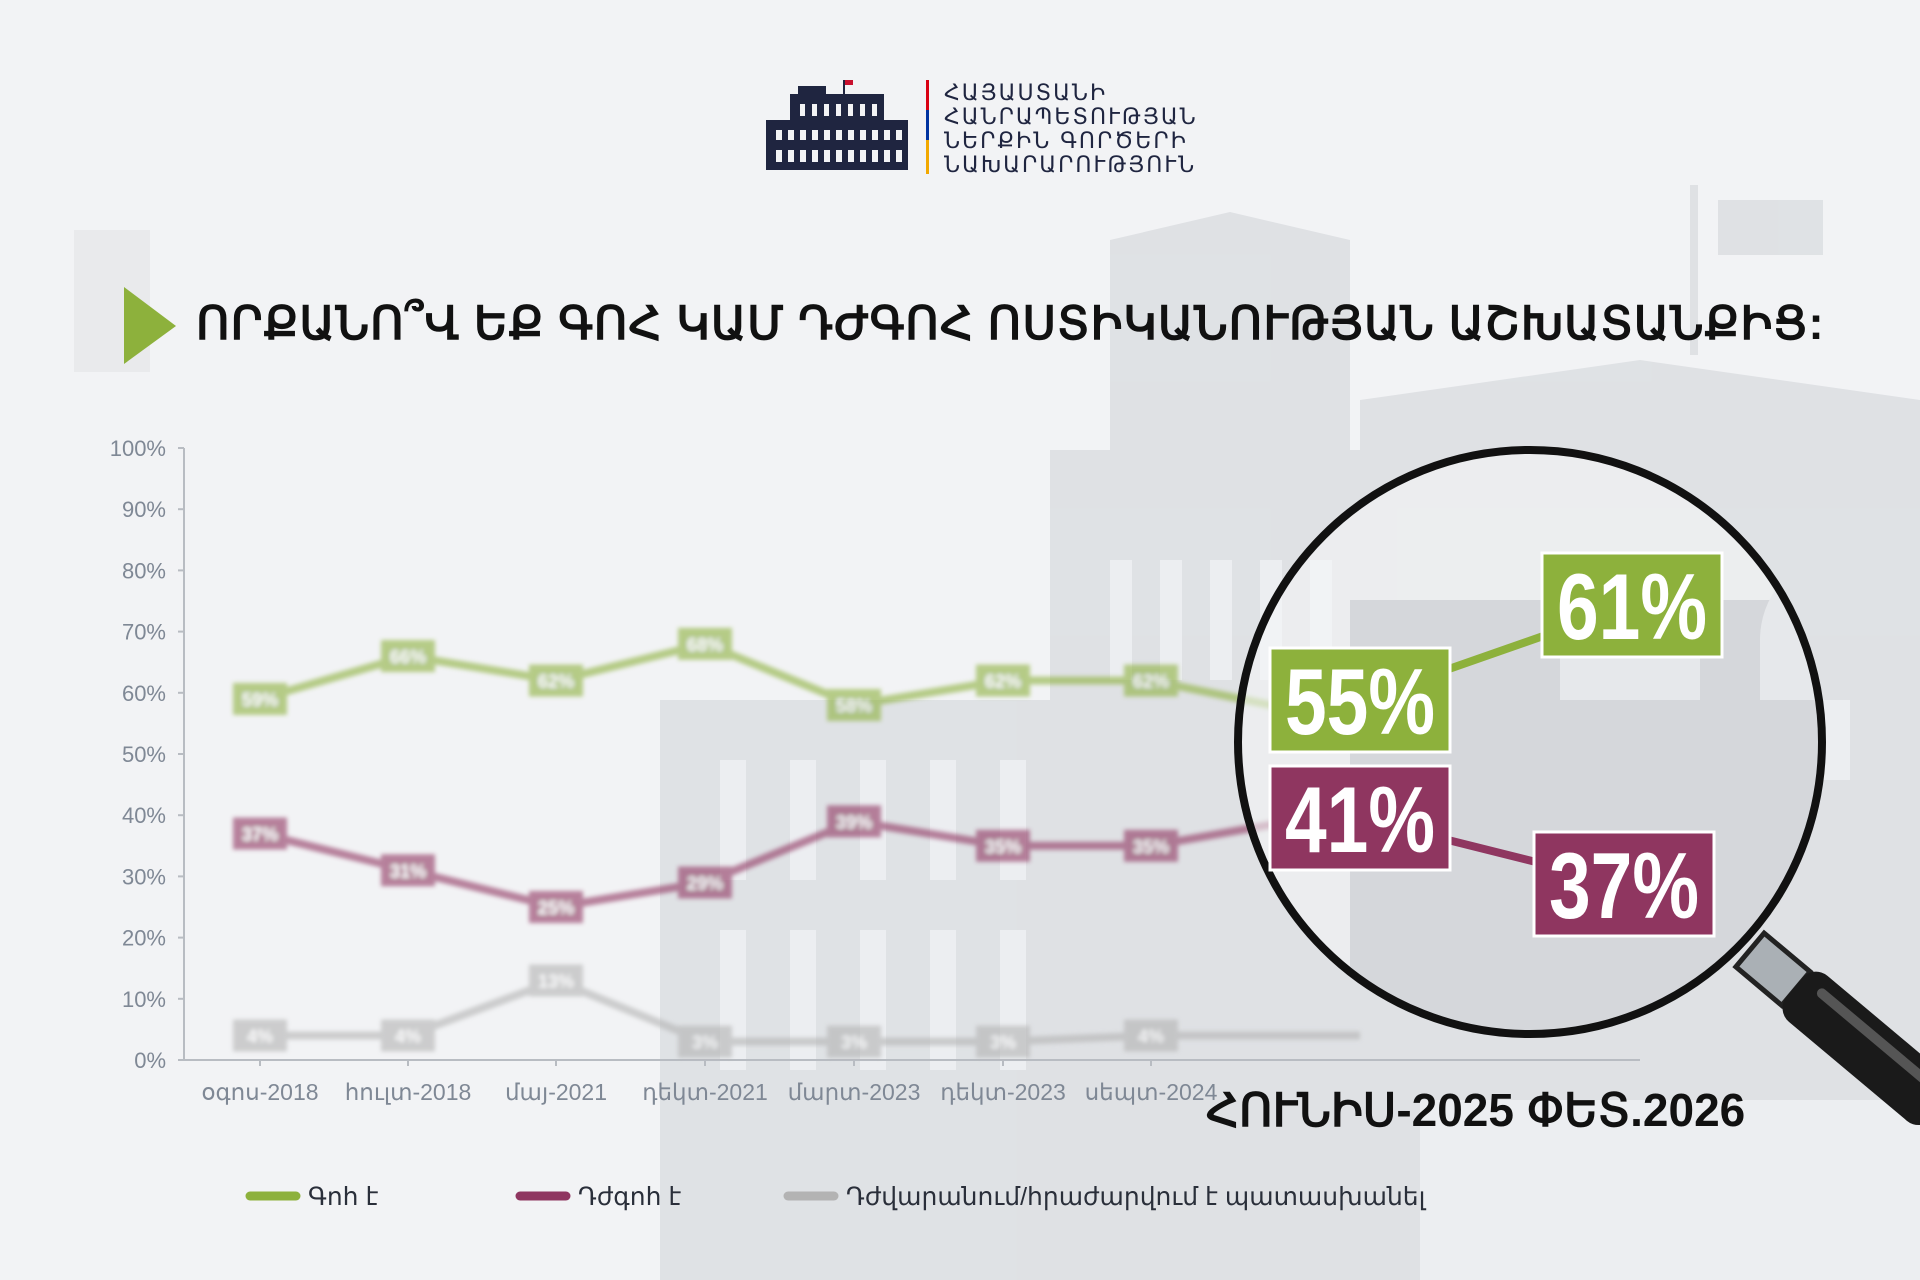 The height and width of the screenshot is (1280, 1920). I want to click on data-label-zoom-dissatisfied: 41%, so click(1360, 819).